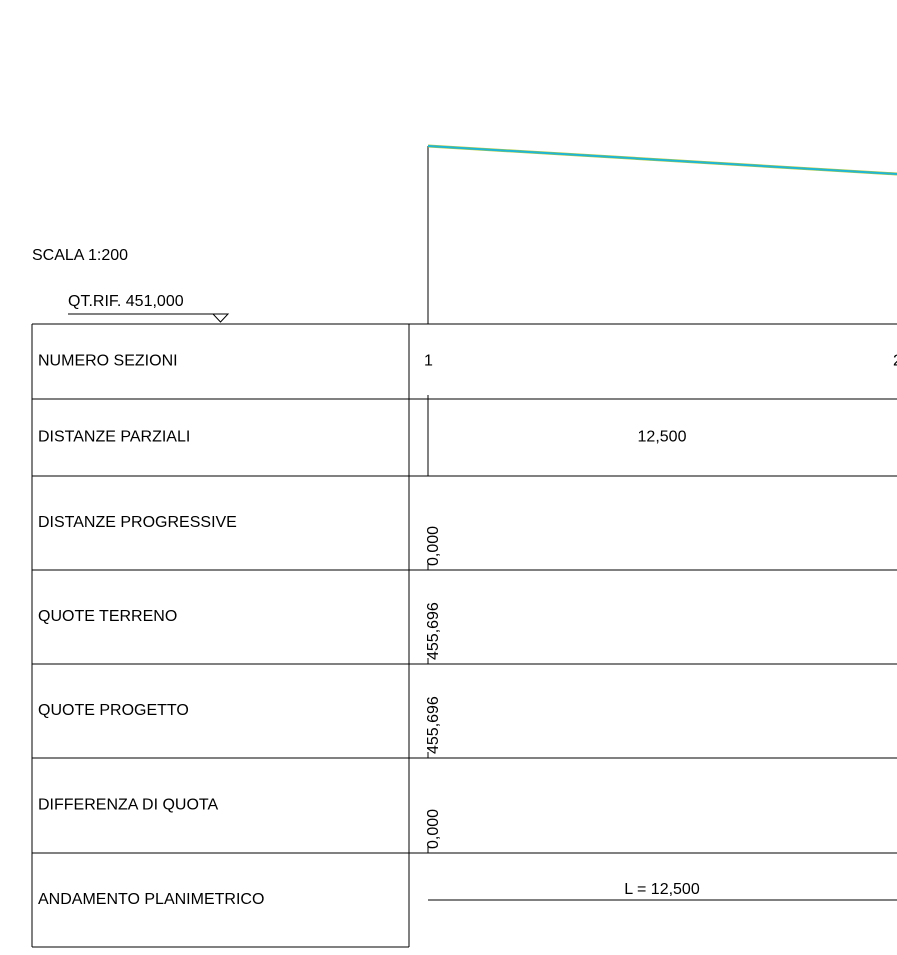  What do you see at coordinates (114, 437) in the screenshot?
I see `row-label: DISTANZE PARZIALI` at bounding box center [114, 437].